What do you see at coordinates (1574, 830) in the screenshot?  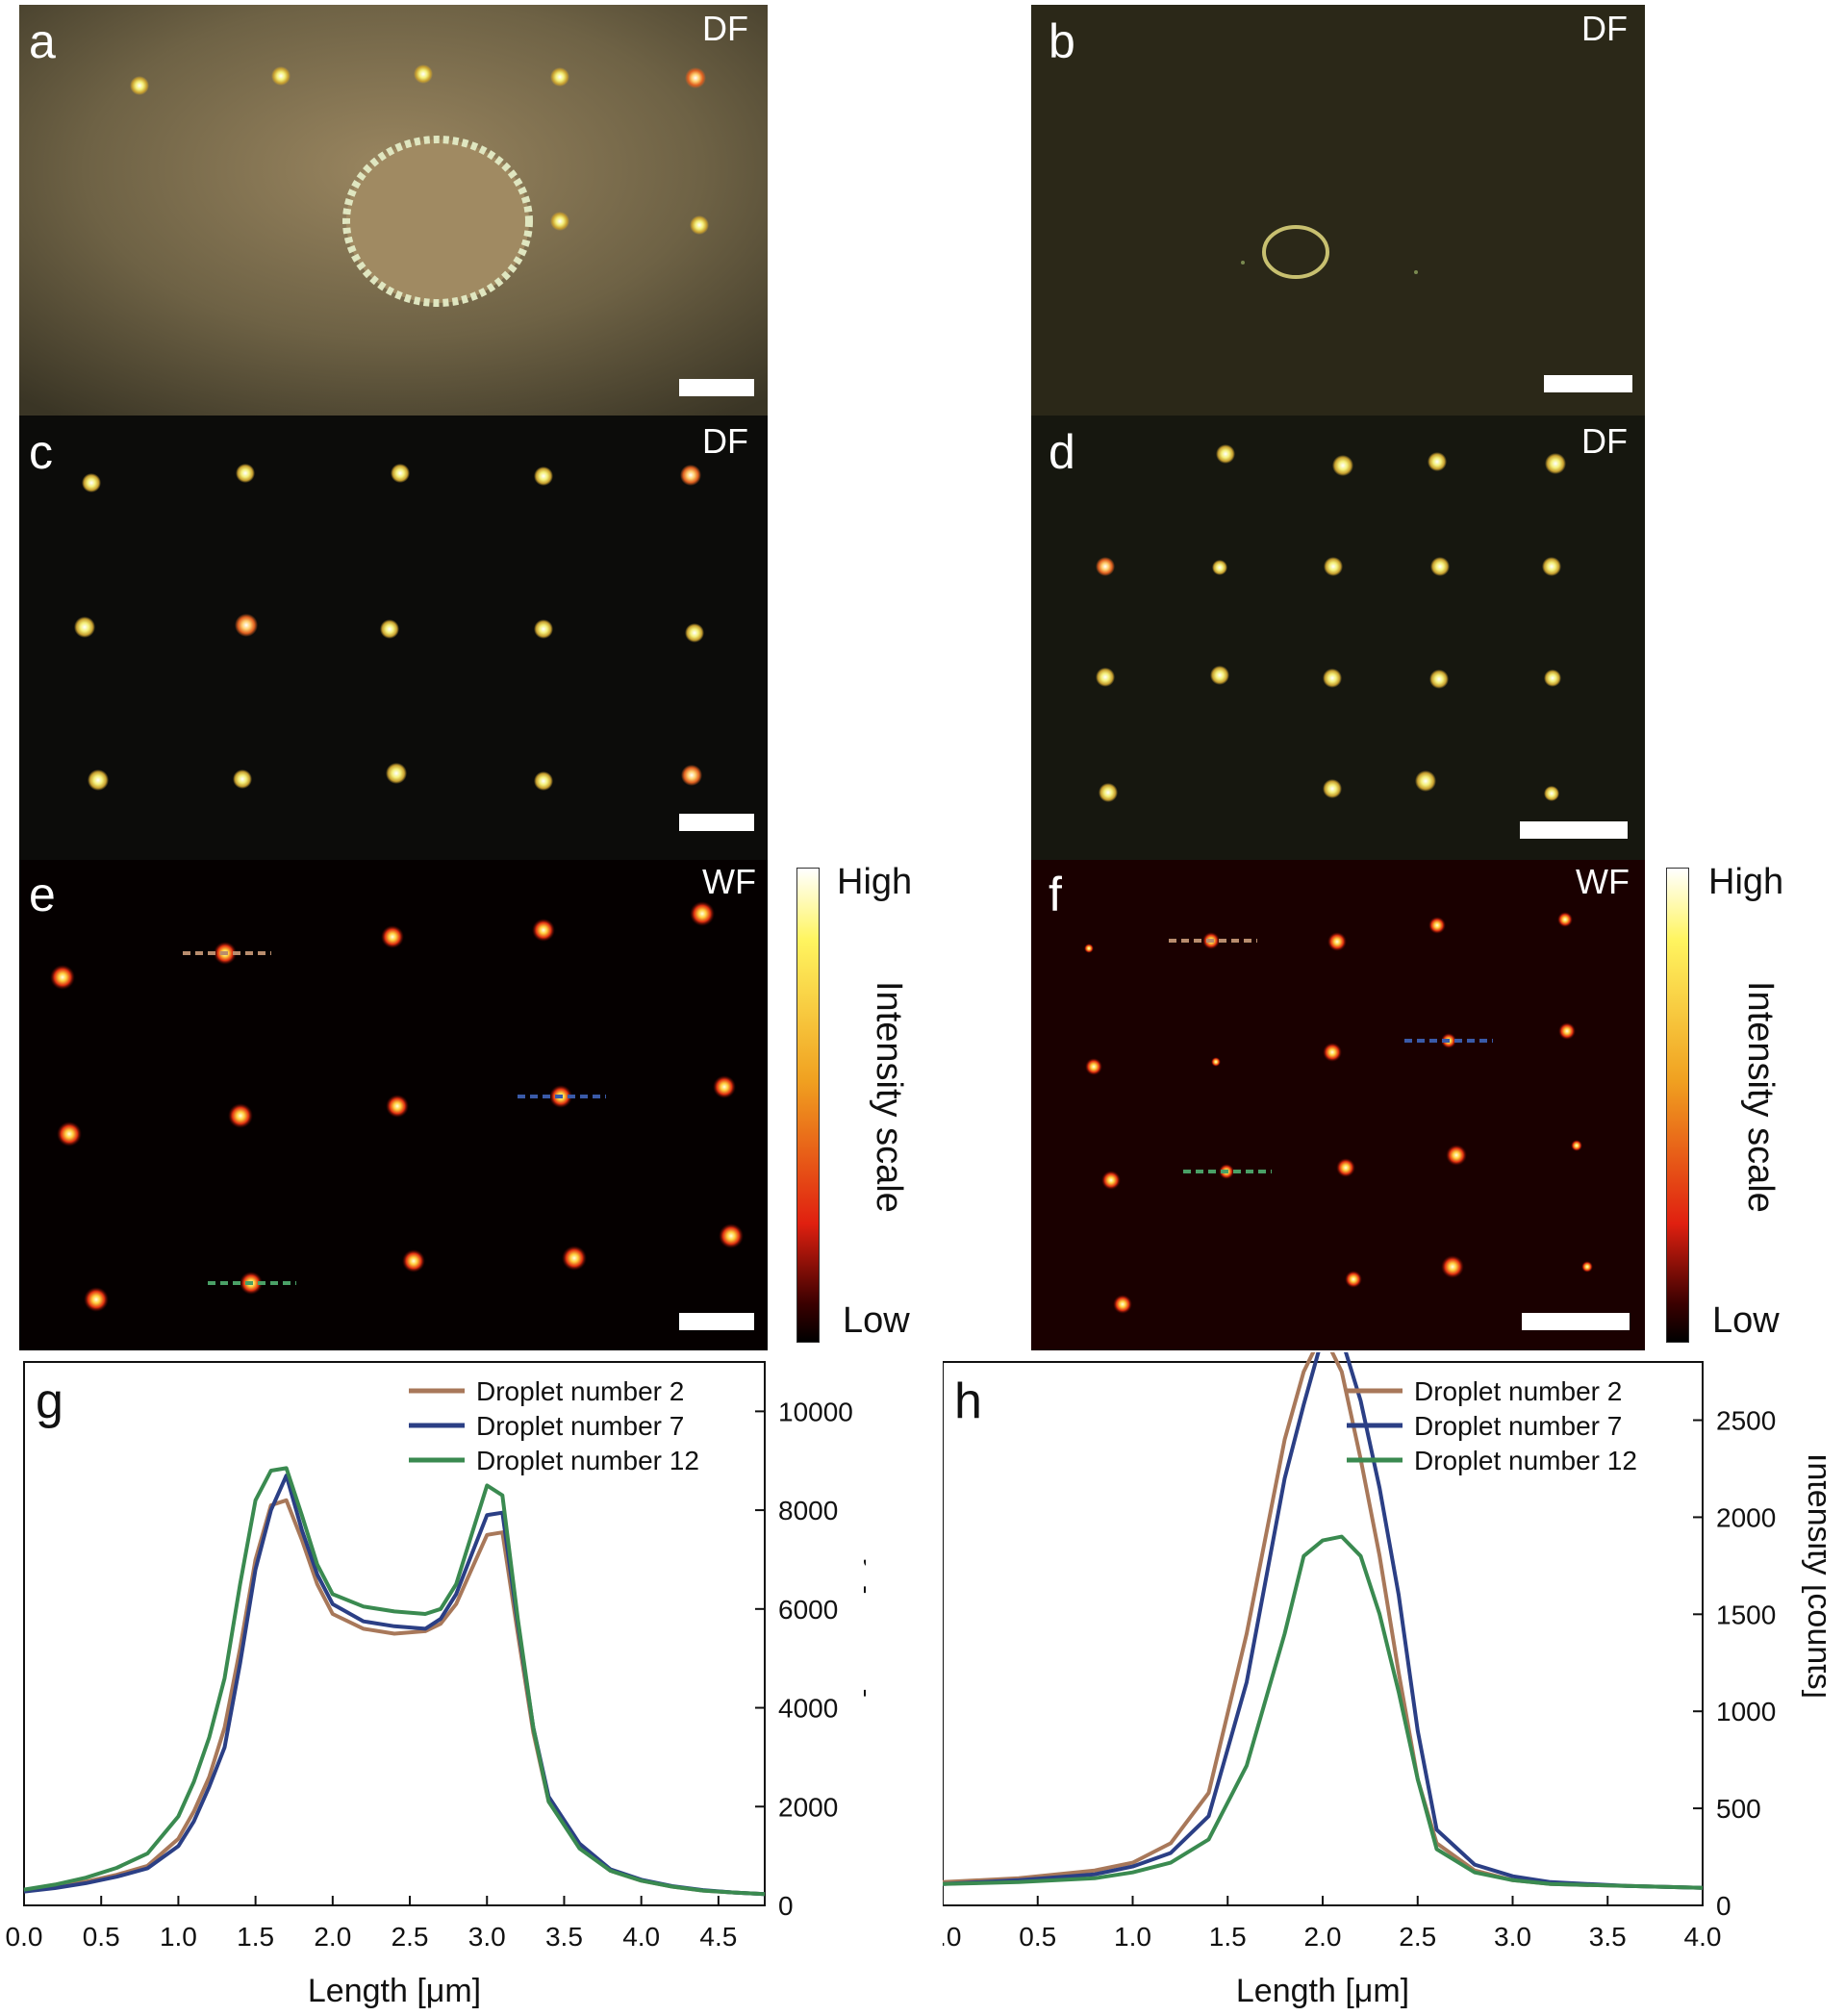 I see `scale-bar-d` at bounding box center [1574, 830].